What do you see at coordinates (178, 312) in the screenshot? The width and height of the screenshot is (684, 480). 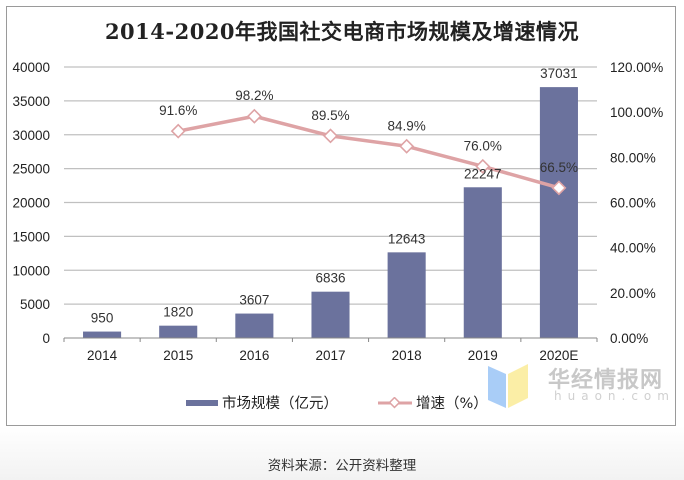 I see `bar-data-label: 1820` at bounding box center [178, 312].